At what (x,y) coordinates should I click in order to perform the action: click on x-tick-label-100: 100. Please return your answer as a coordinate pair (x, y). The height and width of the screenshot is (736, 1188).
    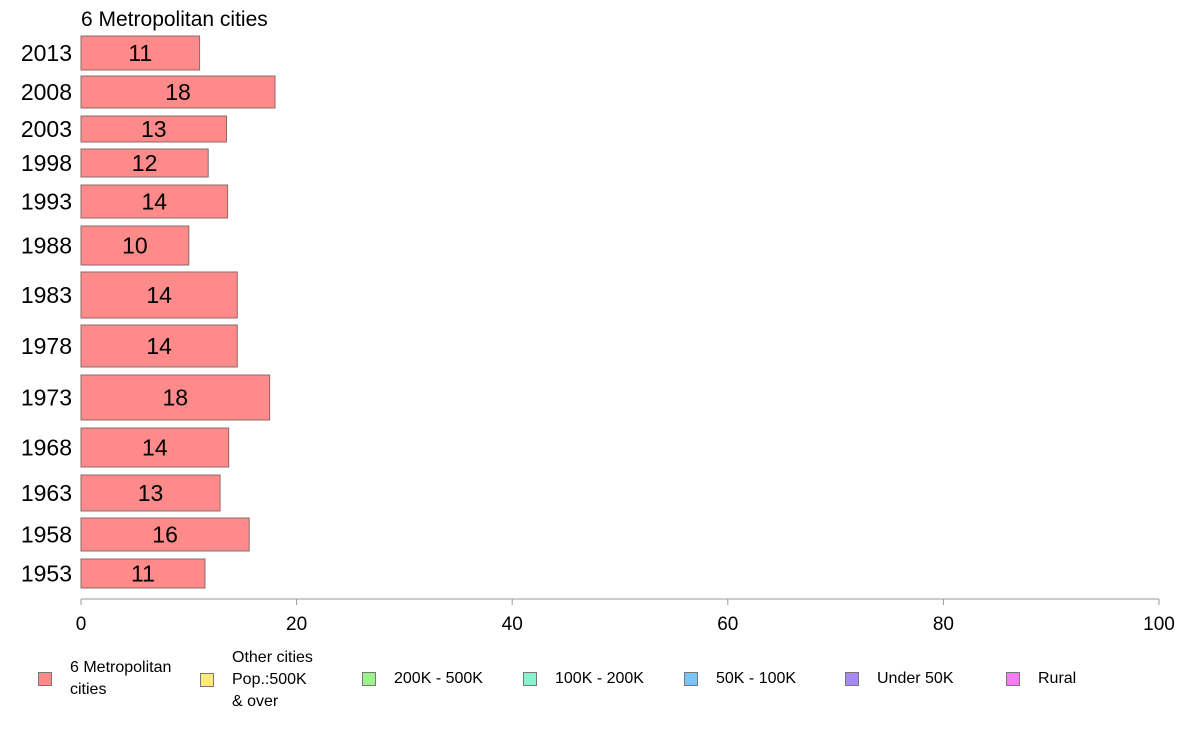
    Looking at the image, I should click on (1159, 624).